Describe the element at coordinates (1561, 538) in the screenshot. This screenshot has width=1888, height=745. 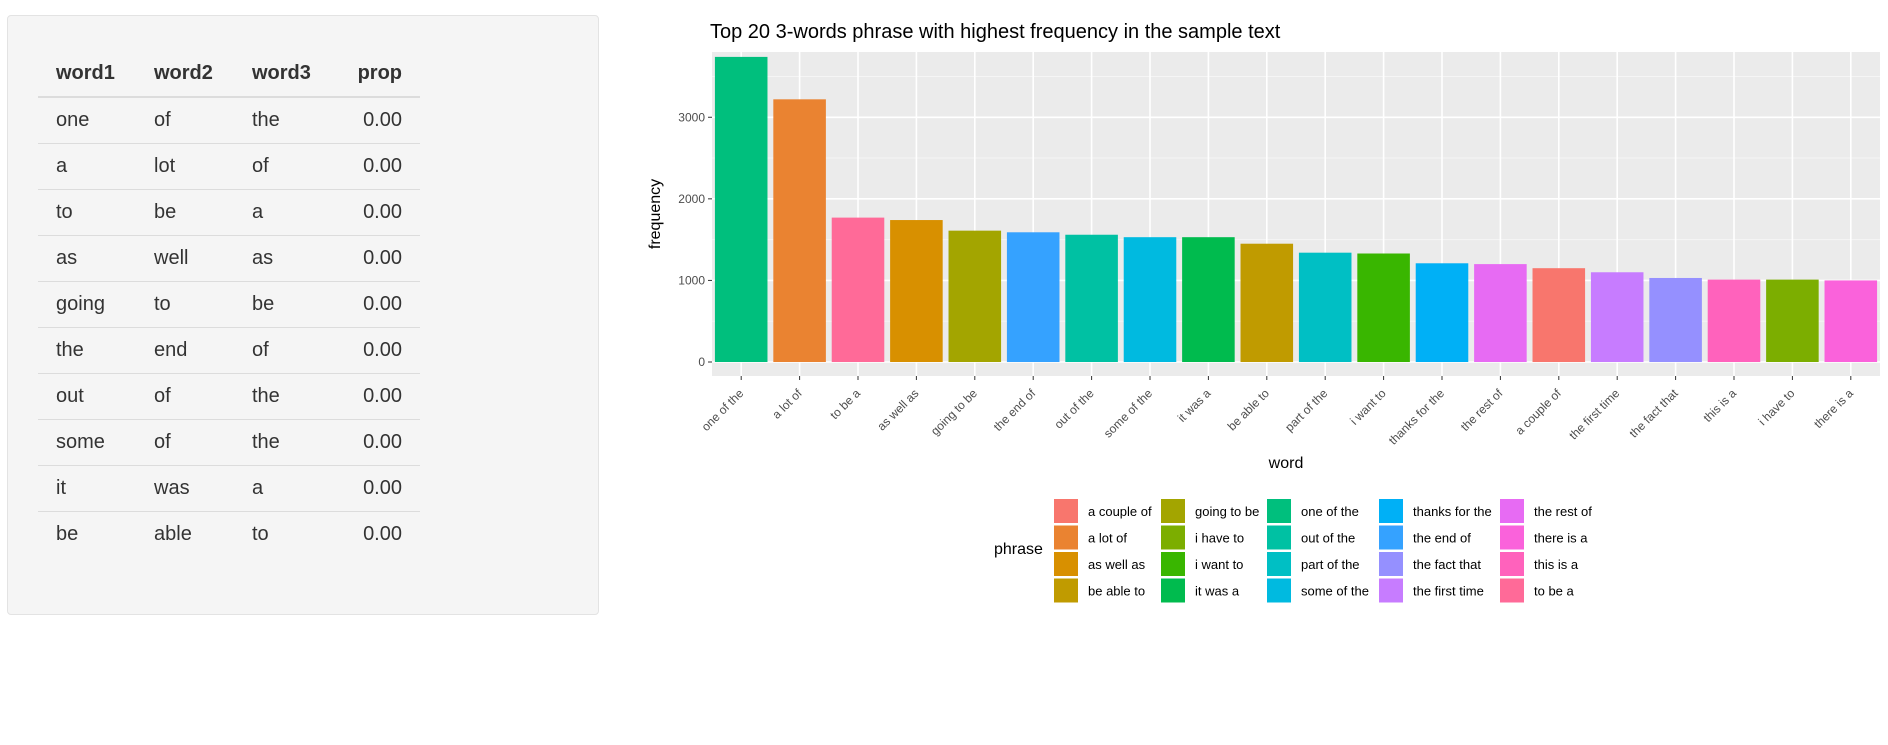
I see `legend-label: there is a` at that location.